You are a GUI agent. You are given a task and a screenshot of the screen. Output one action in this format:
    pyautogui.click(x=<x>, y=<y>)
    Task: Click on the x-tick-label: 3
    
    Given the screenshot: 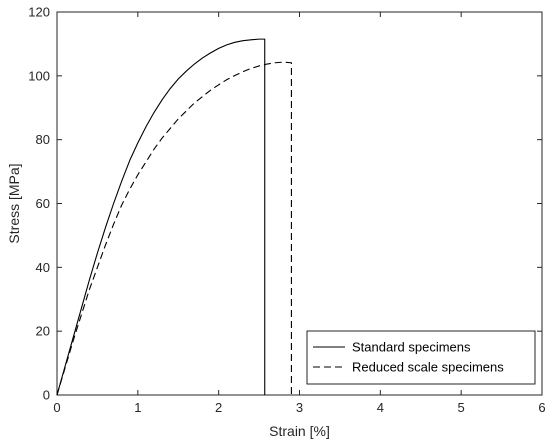 What is the action you would take?
    pyautogui.click(x=299, y=407)
    